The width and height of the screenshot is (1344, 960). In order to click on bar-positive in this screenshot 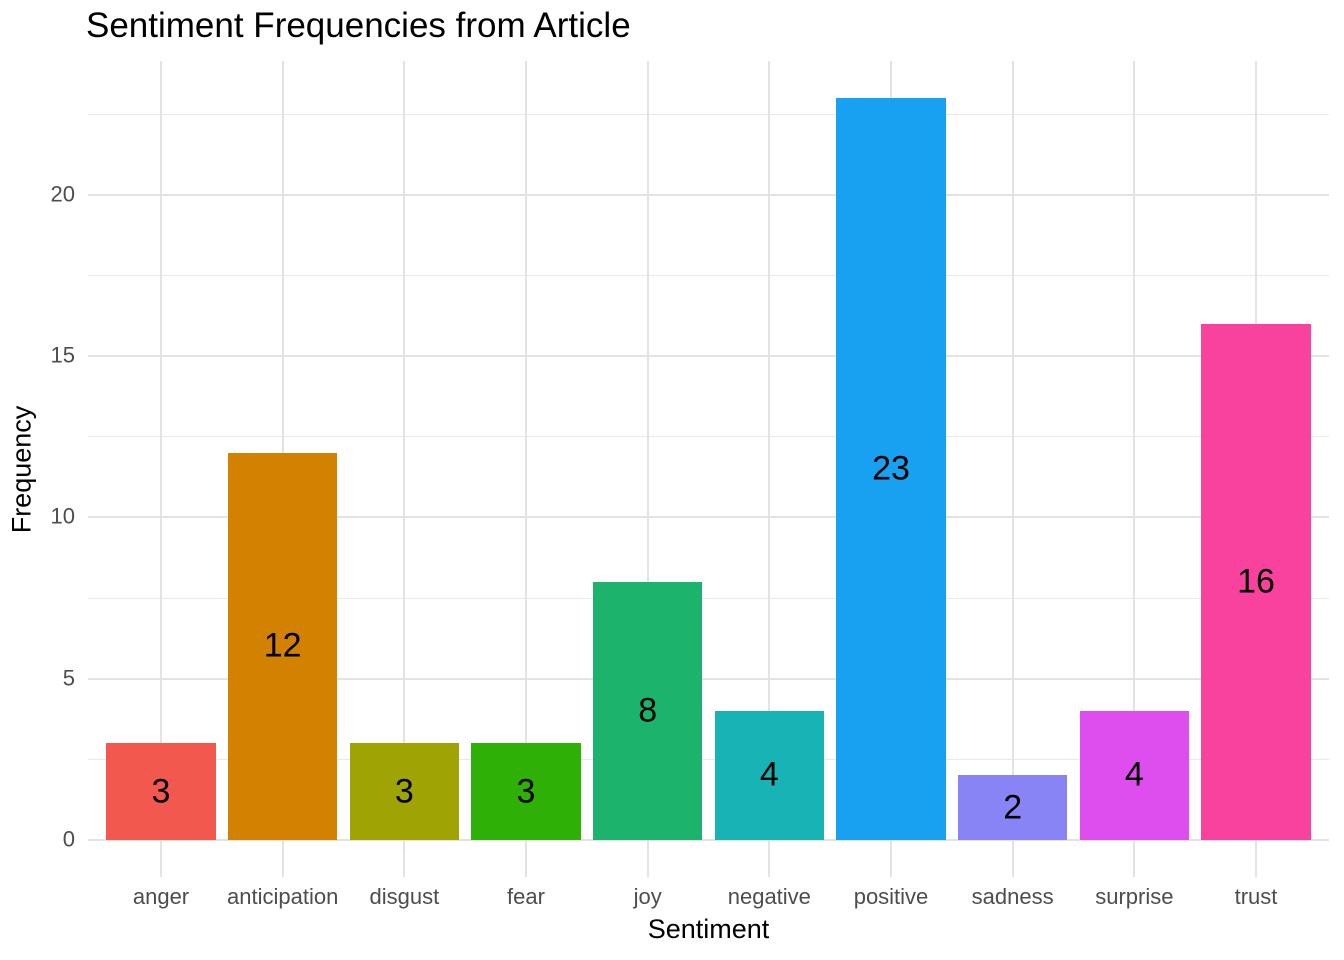, I will do `click(891, 469)`.